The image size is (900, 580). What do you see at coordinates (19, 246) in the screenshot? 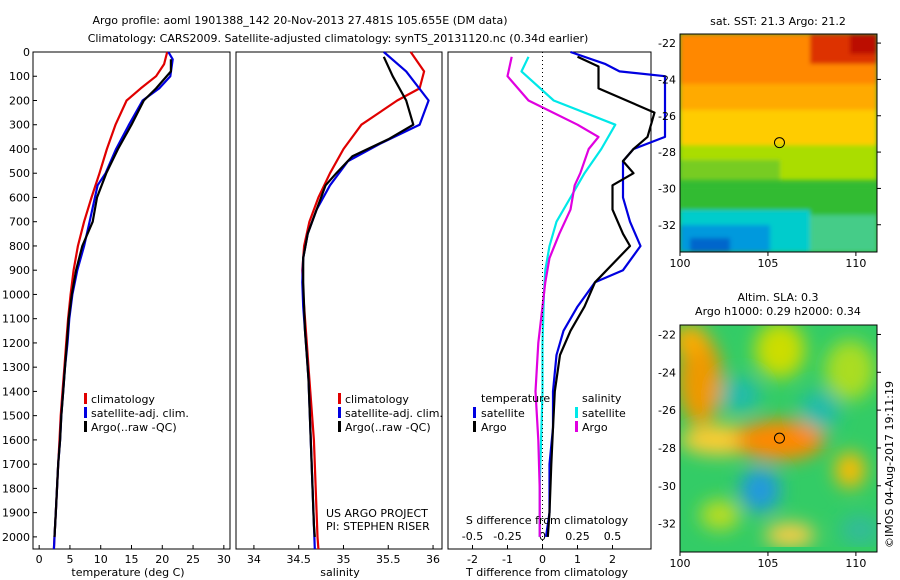
I see `depth-tick-label: 800` at bounding box center [19, 246].